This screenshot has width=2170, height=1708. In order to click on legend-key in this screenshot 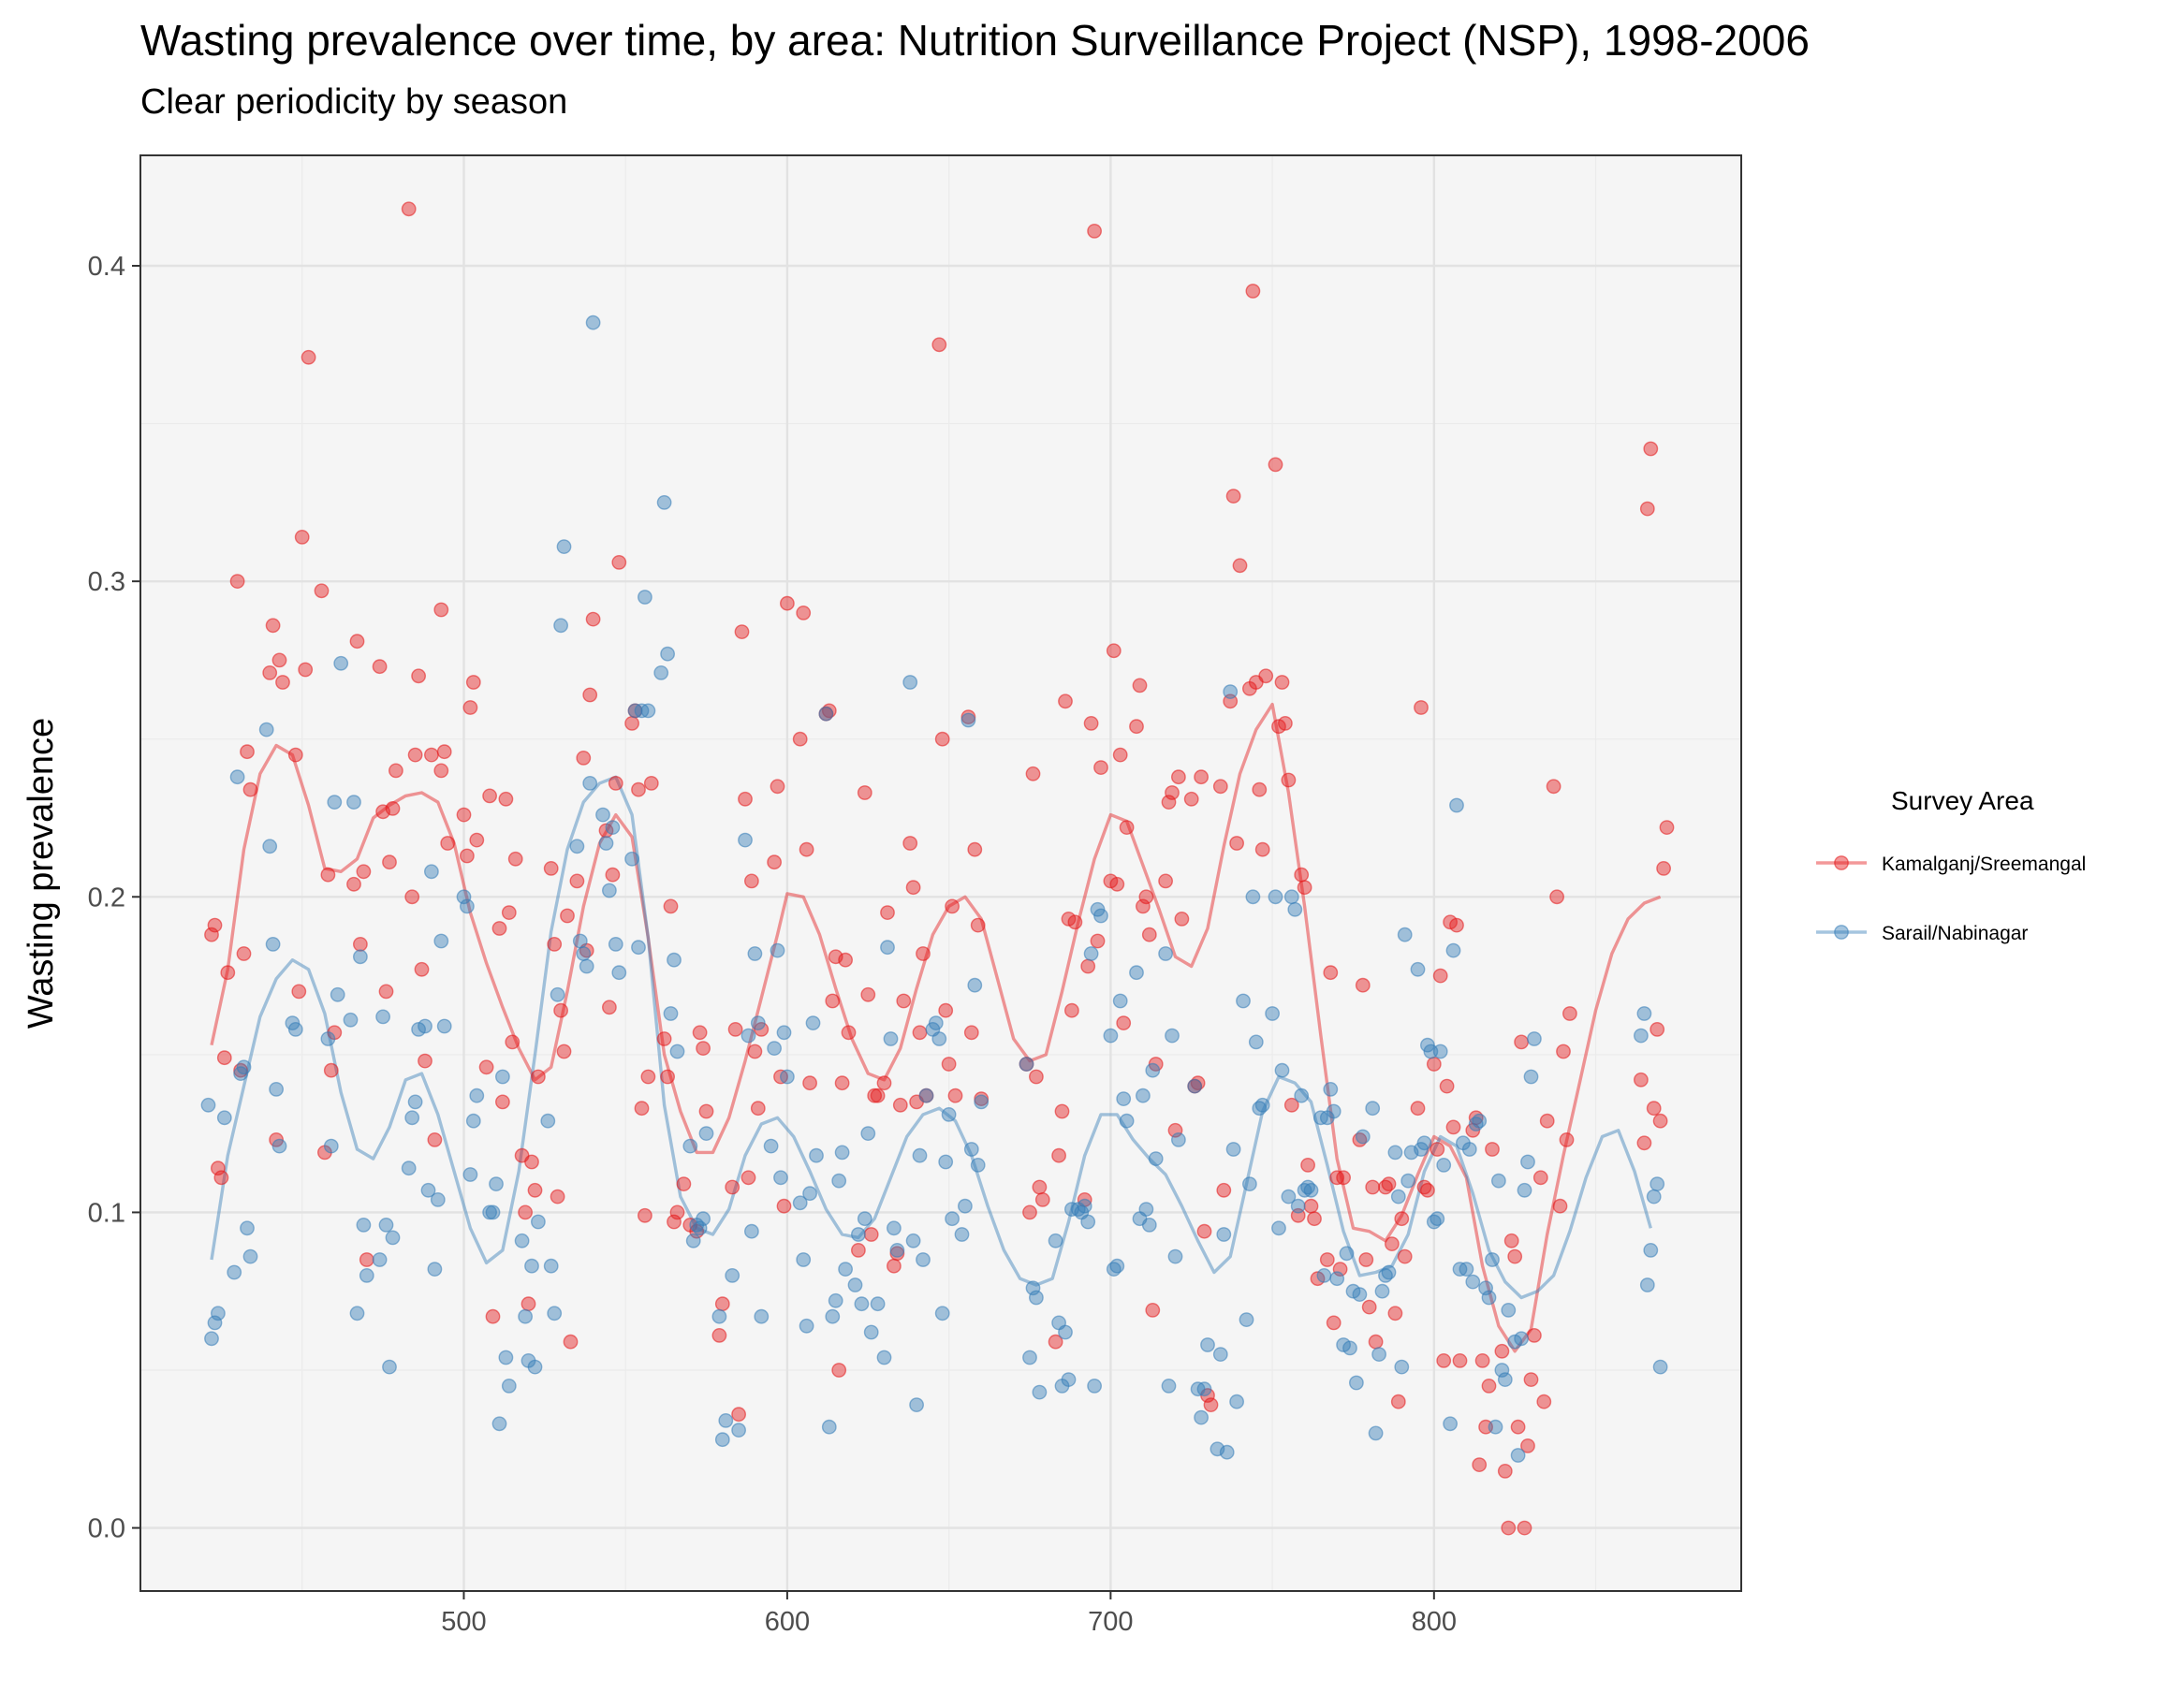, I will do `click(1841, 862)`.